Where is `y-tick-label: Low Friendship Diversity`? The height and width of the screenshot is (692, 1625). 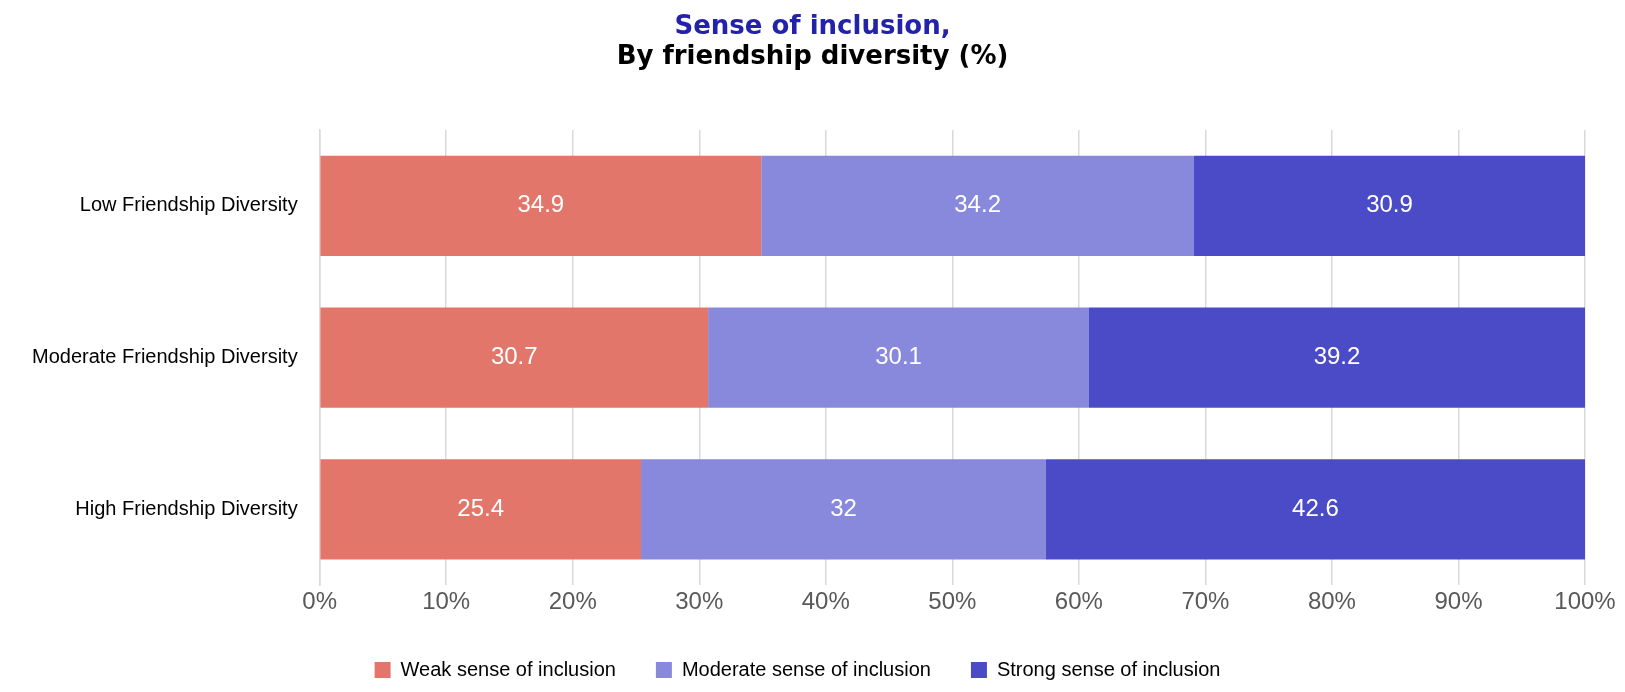 y-tick-label: Low Friendship Diversity is located at coordinates (188, 204).